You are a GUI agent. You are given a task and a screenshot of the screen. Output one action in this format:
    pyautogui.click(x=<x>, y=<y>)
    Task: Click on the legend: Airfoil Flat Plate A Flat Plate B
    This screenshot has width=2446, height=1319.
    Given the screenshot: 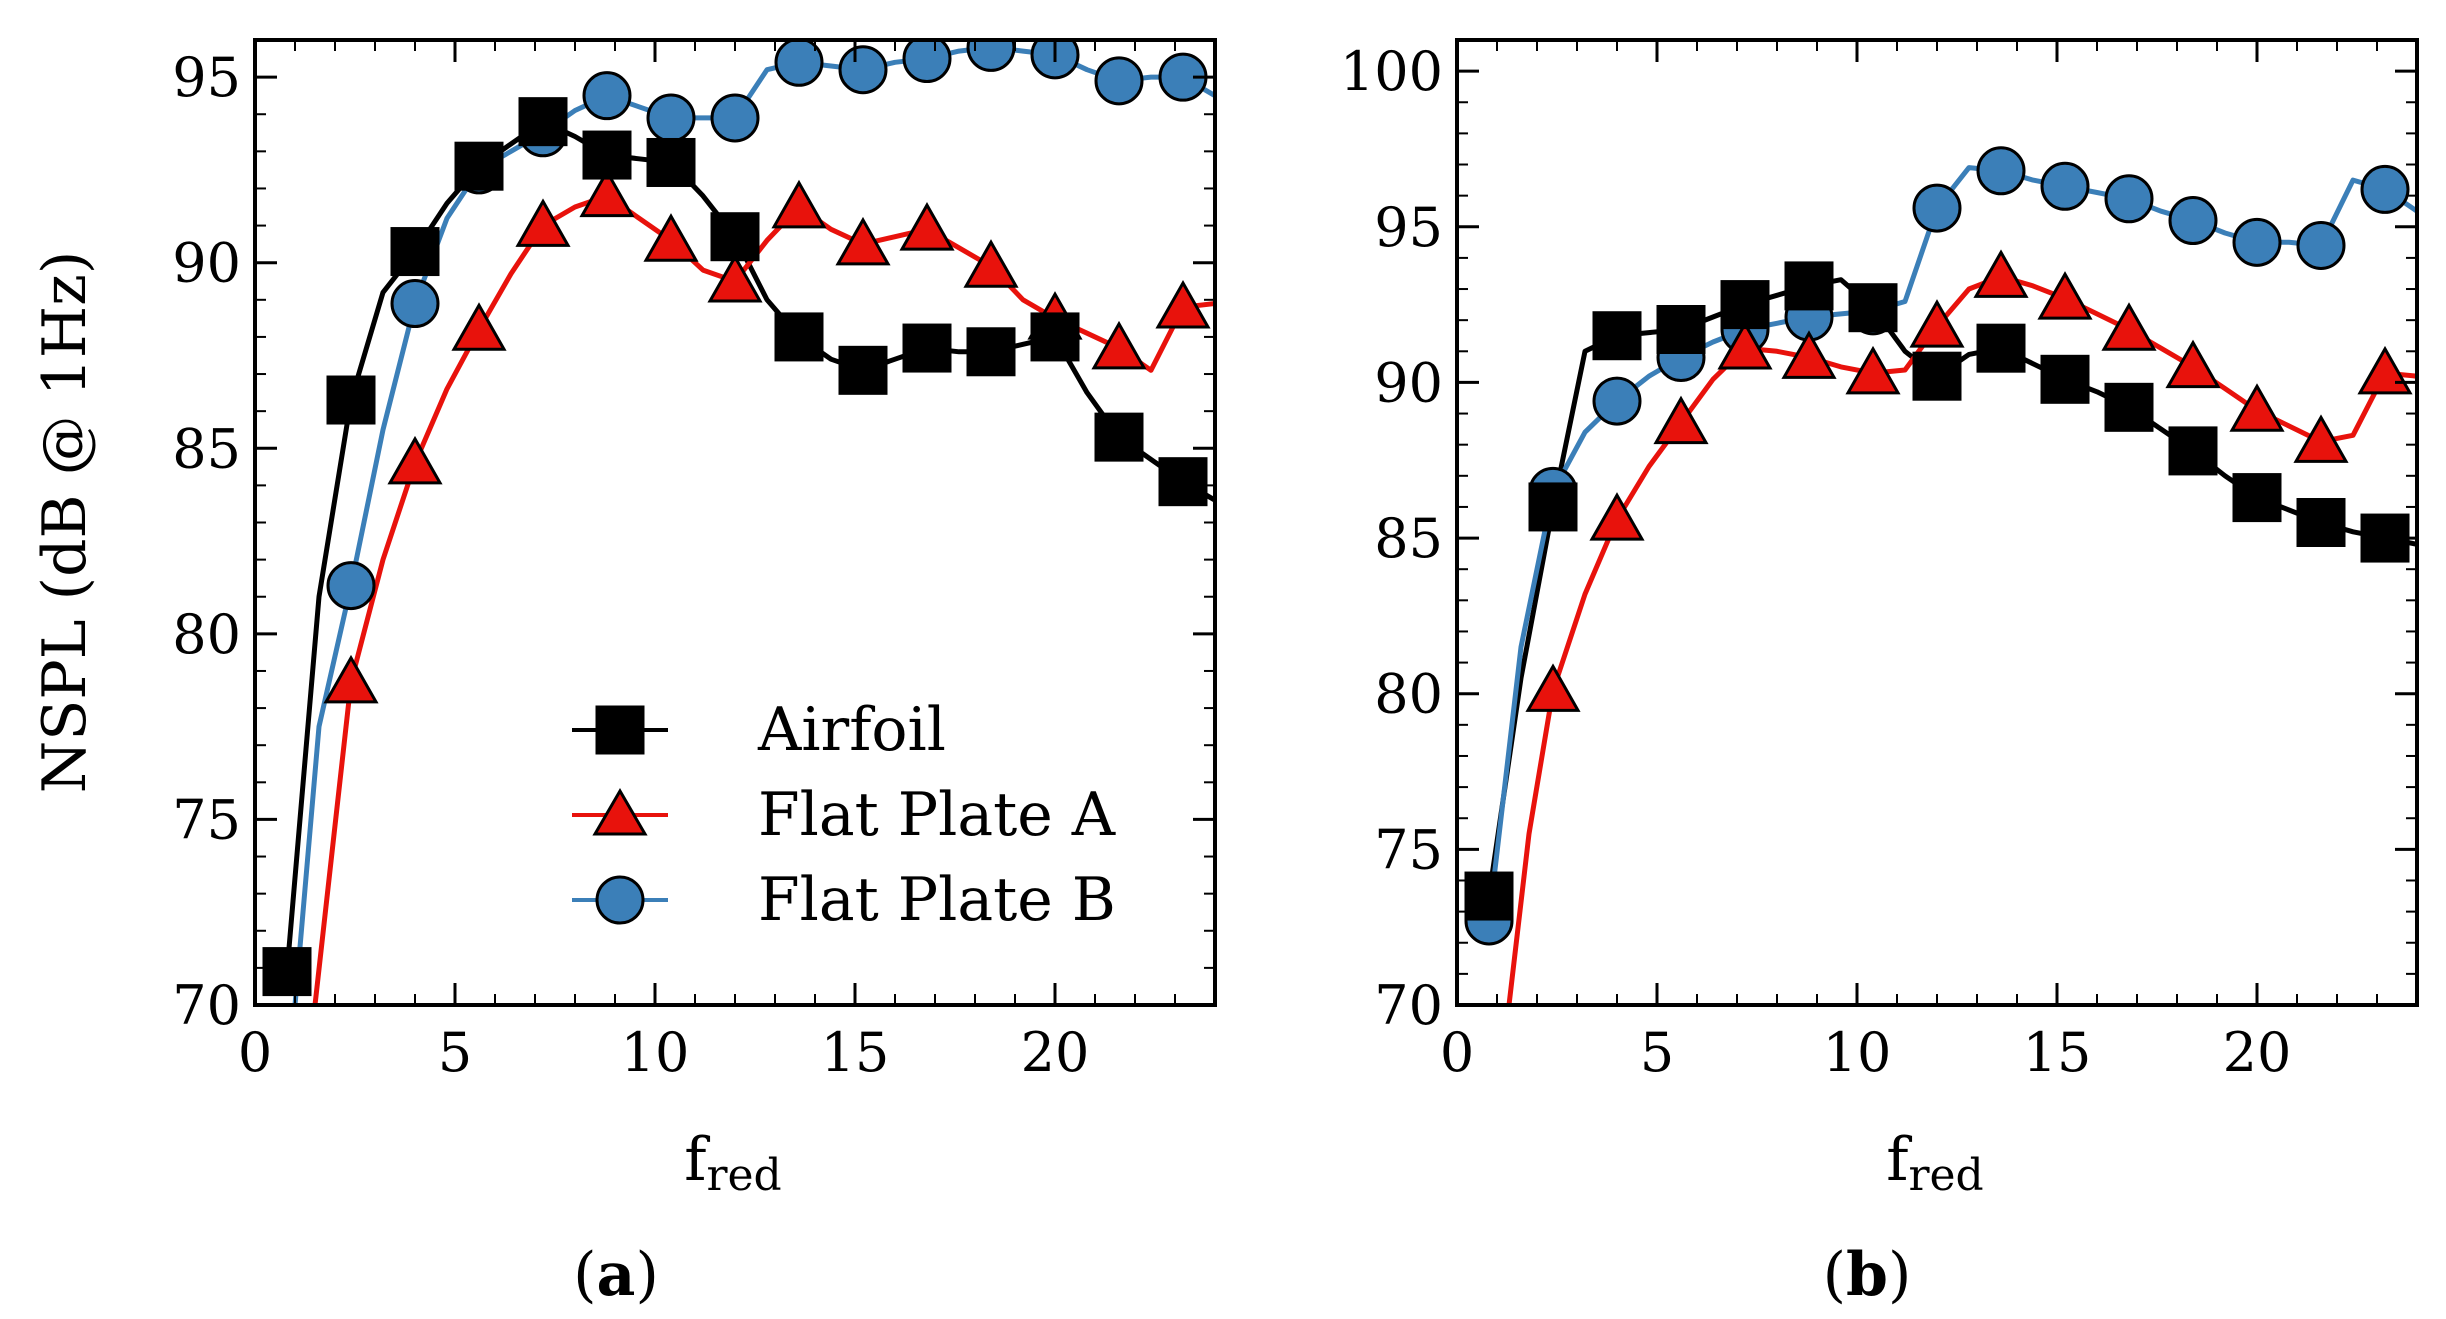 What is the action you would take?
    pyautogui.click(x=844, y=815)
    